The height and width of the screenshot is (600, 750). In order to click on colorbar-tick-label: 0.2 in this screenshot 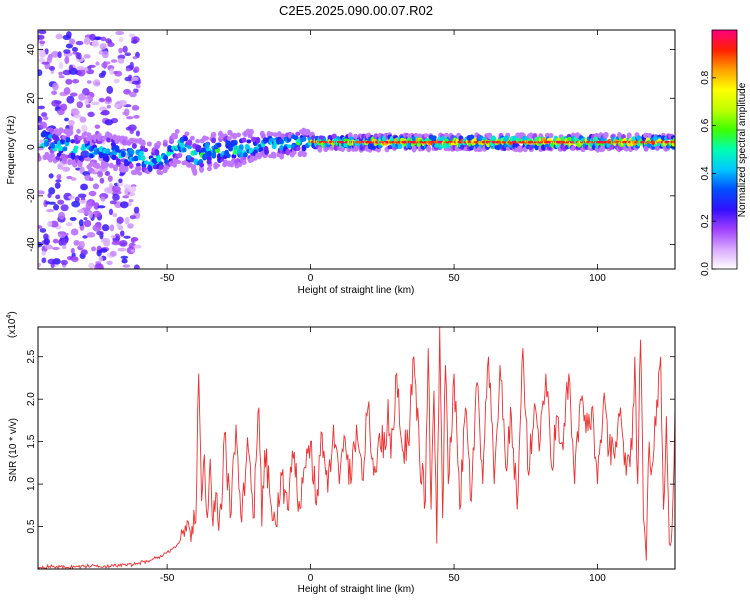, I will do `click(705, 221)`.